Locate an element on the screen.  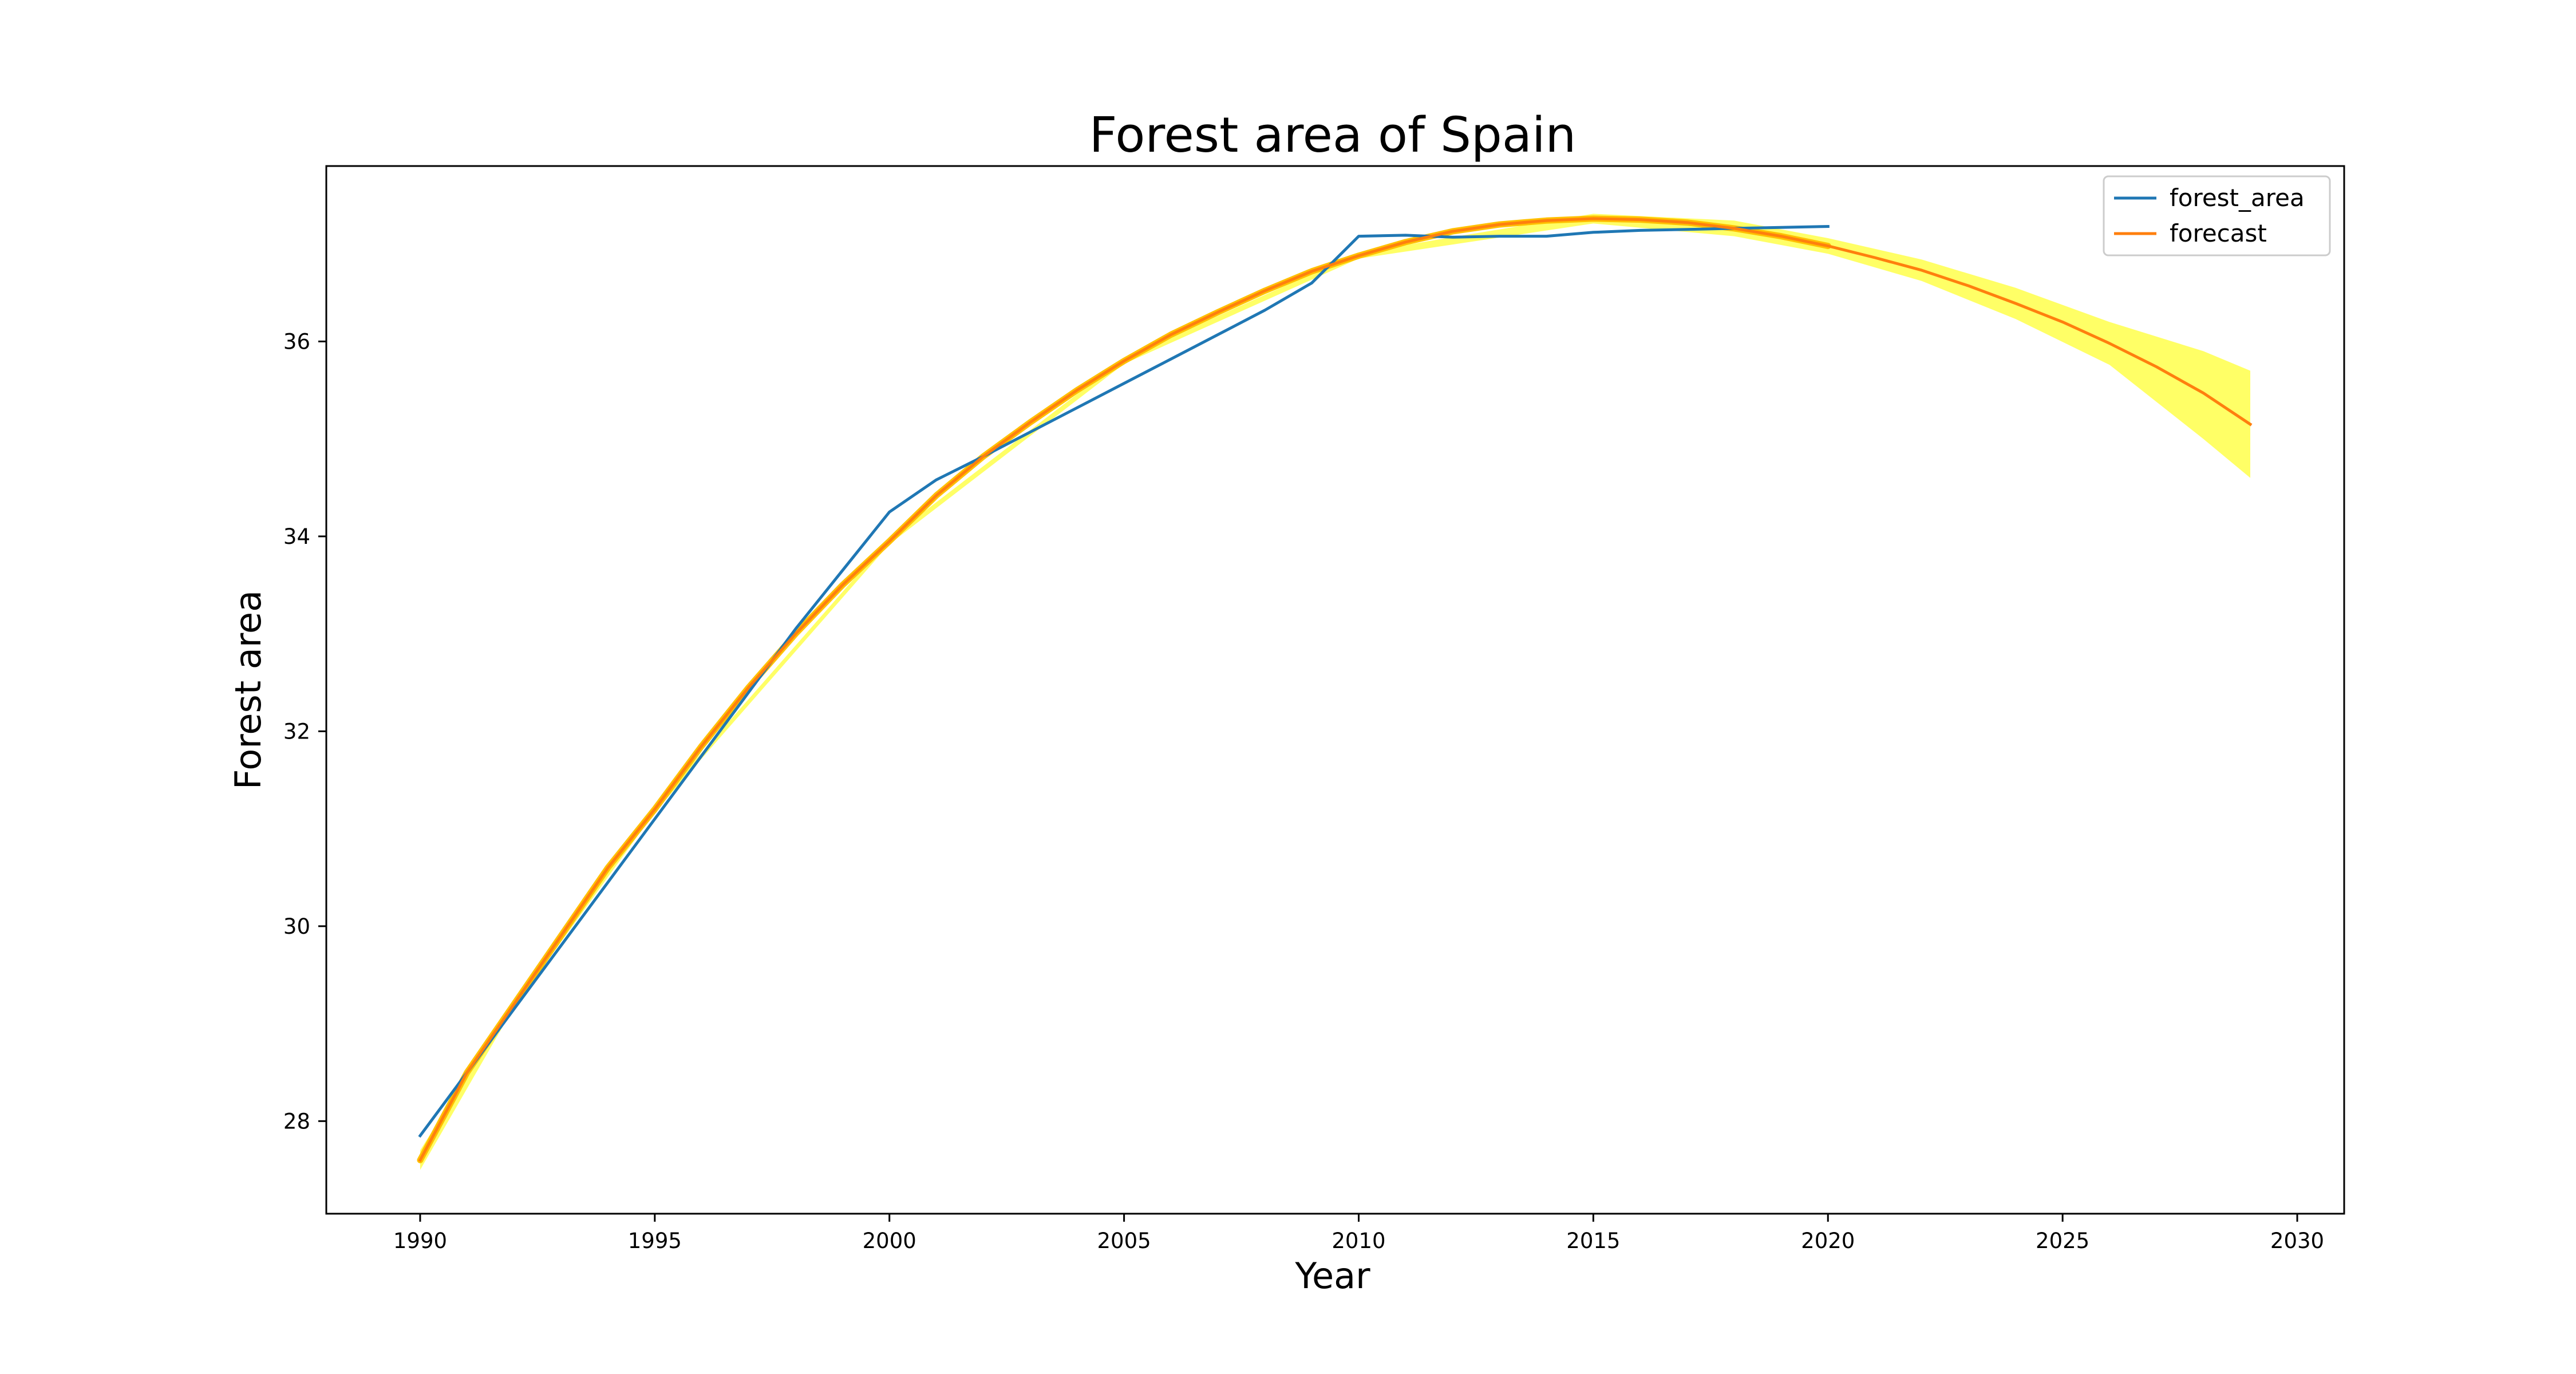
y-axis-label: Forest area is located at coordinates (248, 689).